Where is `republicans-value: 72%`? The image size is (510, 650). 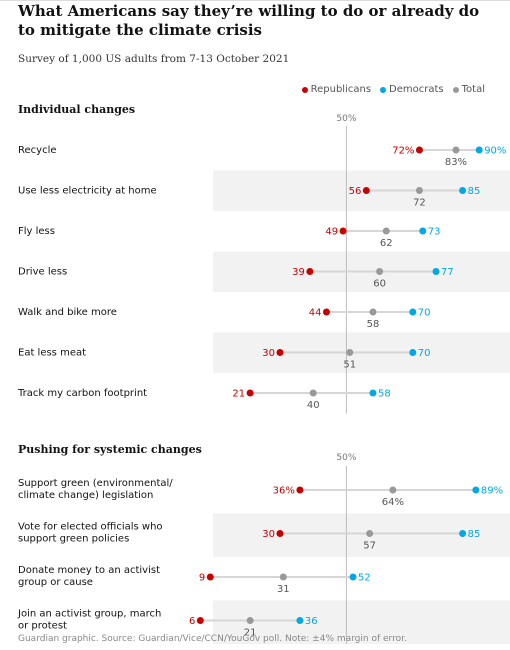 republicans-value: 72% is located at coordinates (403, 151).